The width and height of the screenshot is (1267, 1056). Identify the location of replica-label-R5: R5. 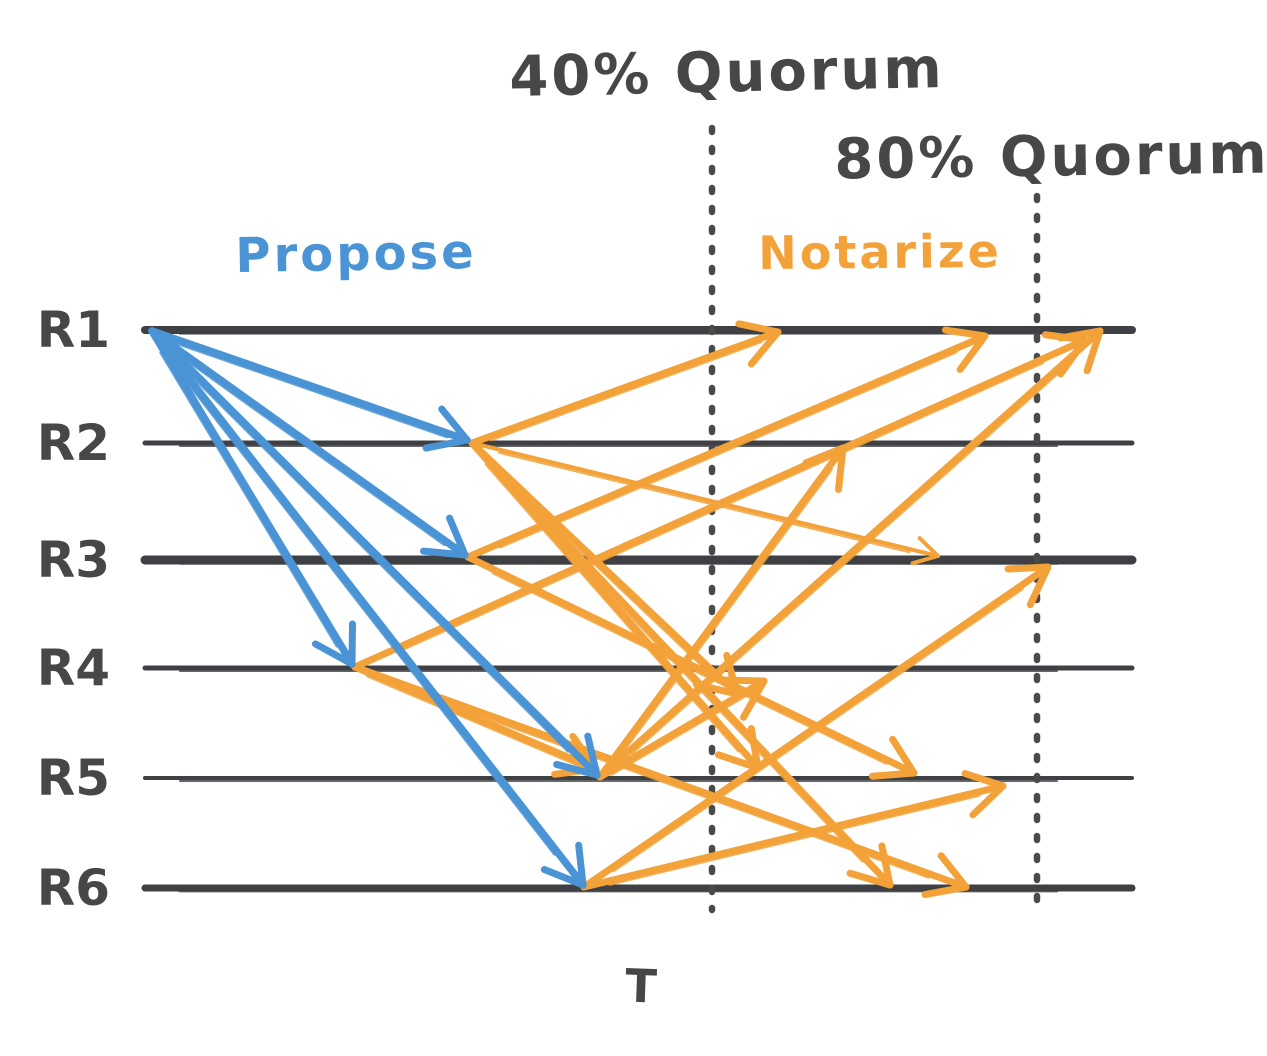
(73, 778).